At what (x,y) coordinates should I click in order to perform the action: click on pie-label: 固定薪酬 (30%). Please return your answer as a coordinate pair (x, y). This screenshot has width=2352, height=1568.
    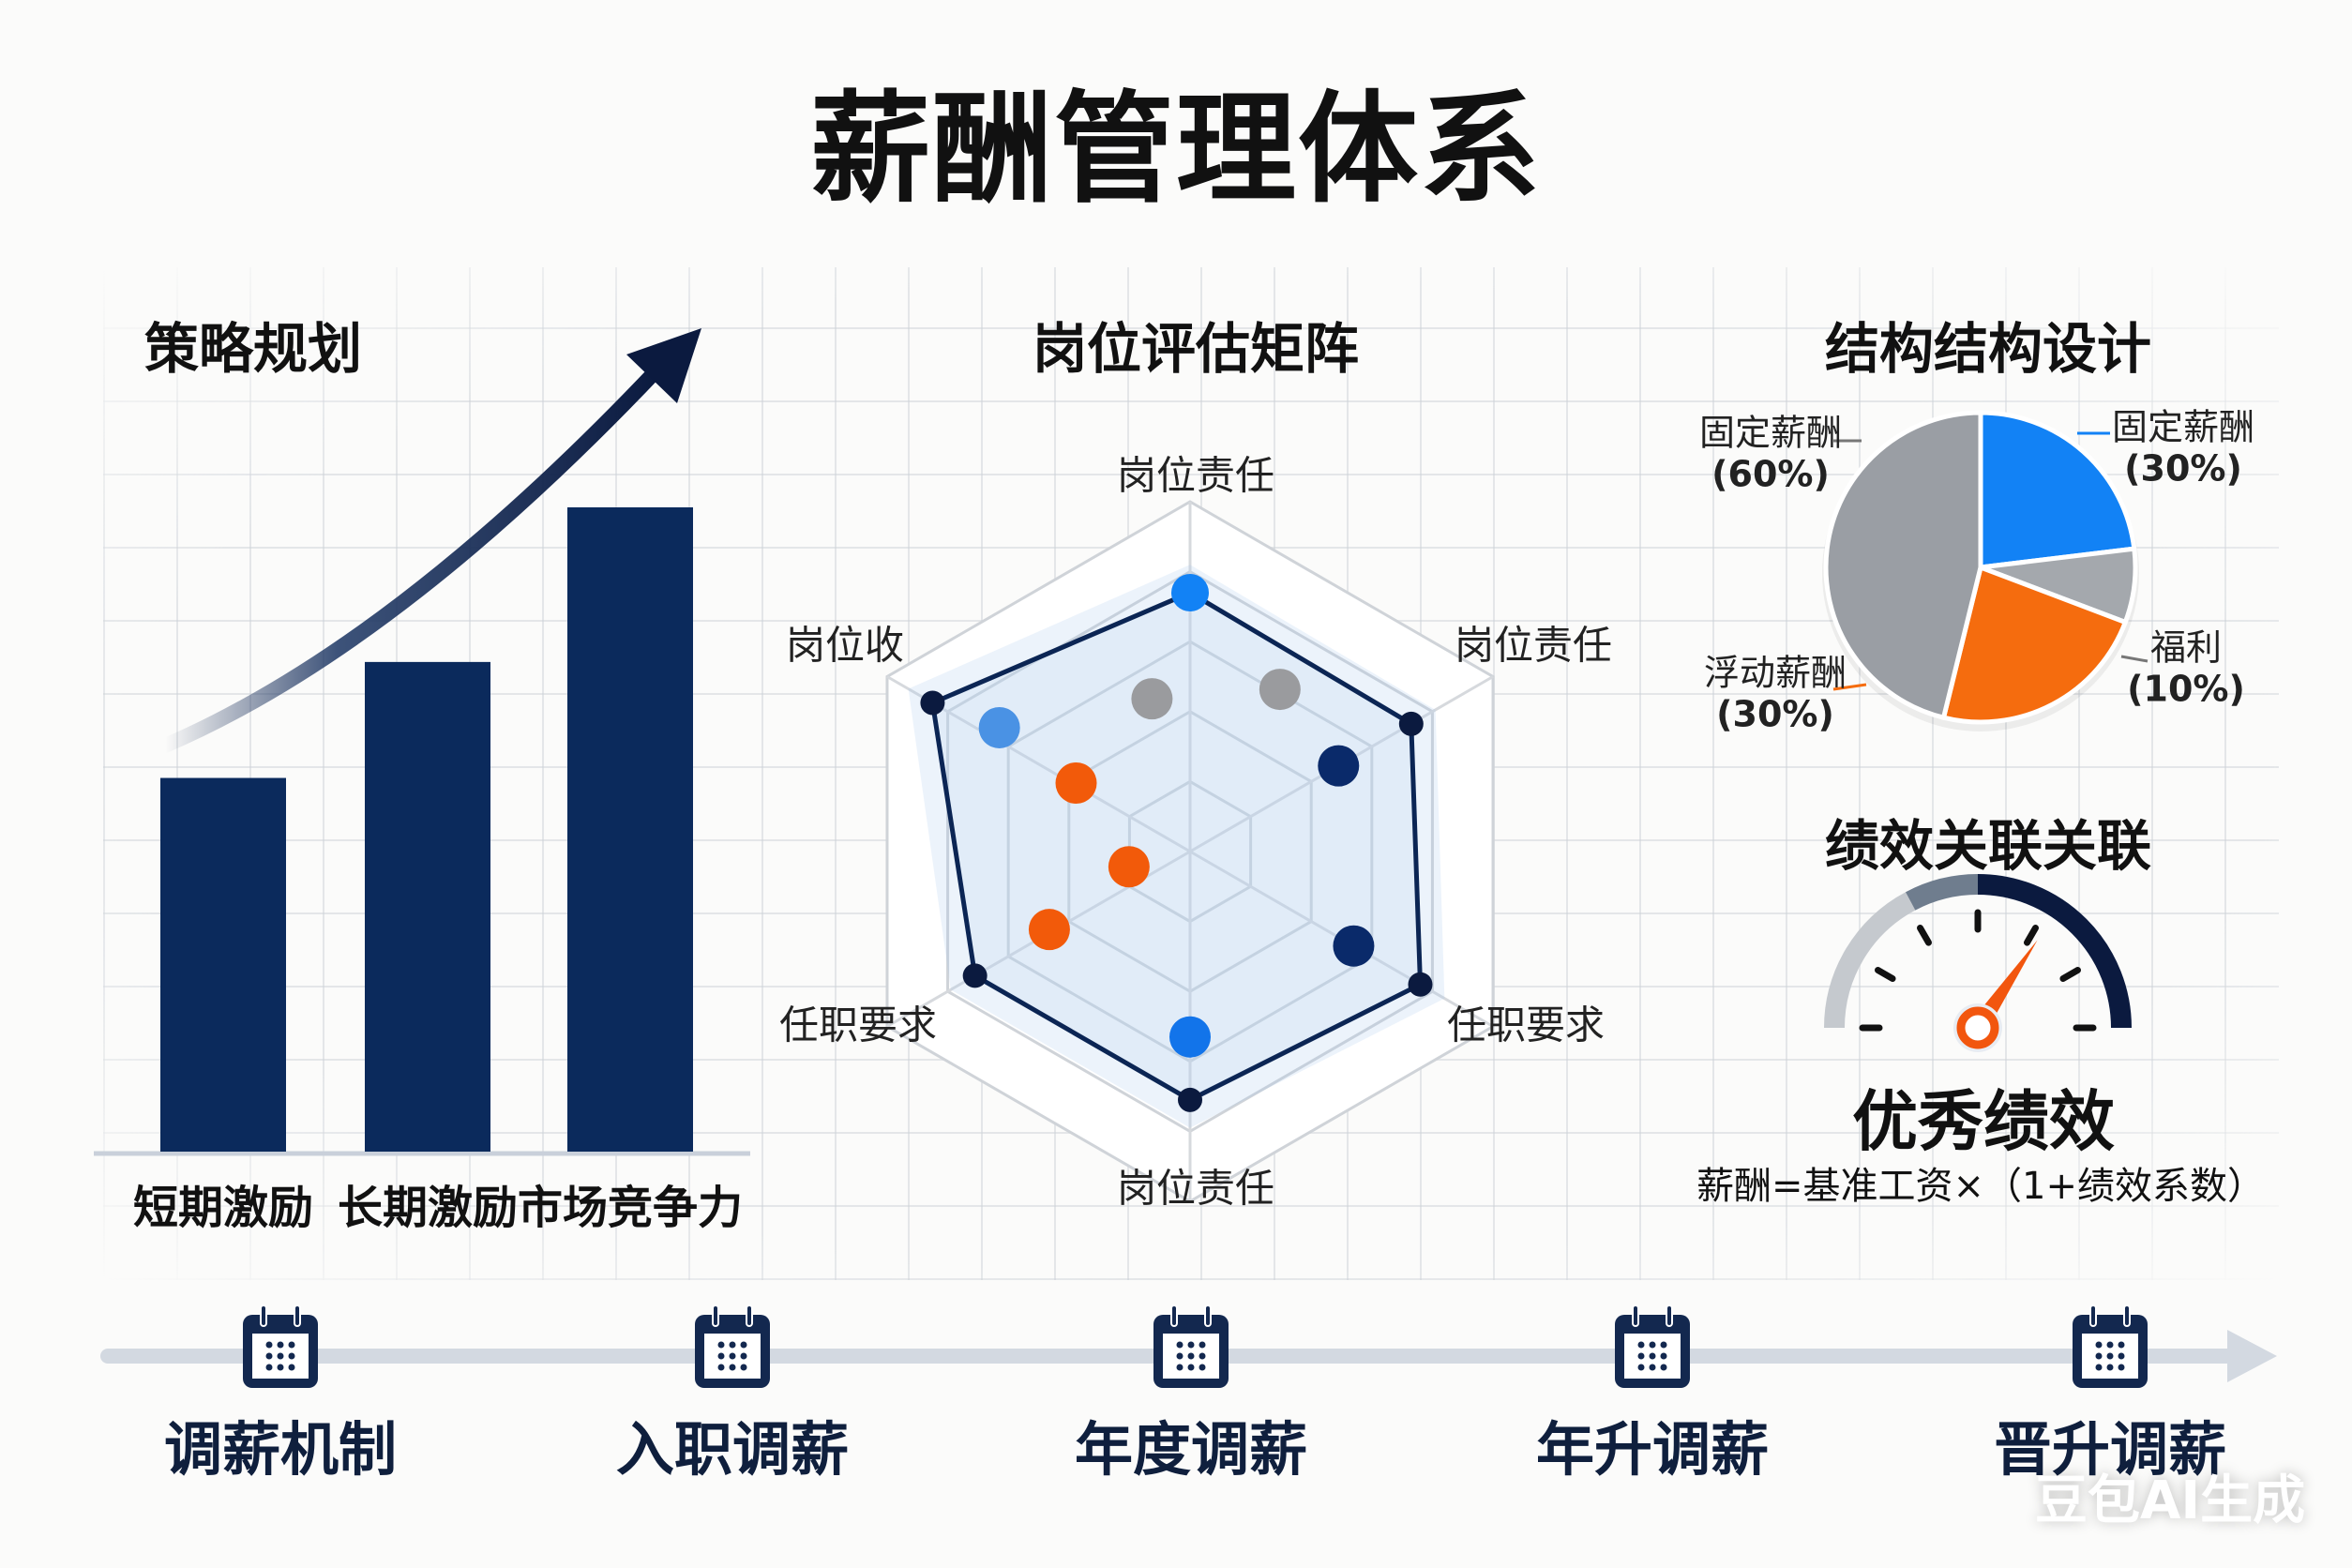
    Looking at the image, I should click on (2183, 448).